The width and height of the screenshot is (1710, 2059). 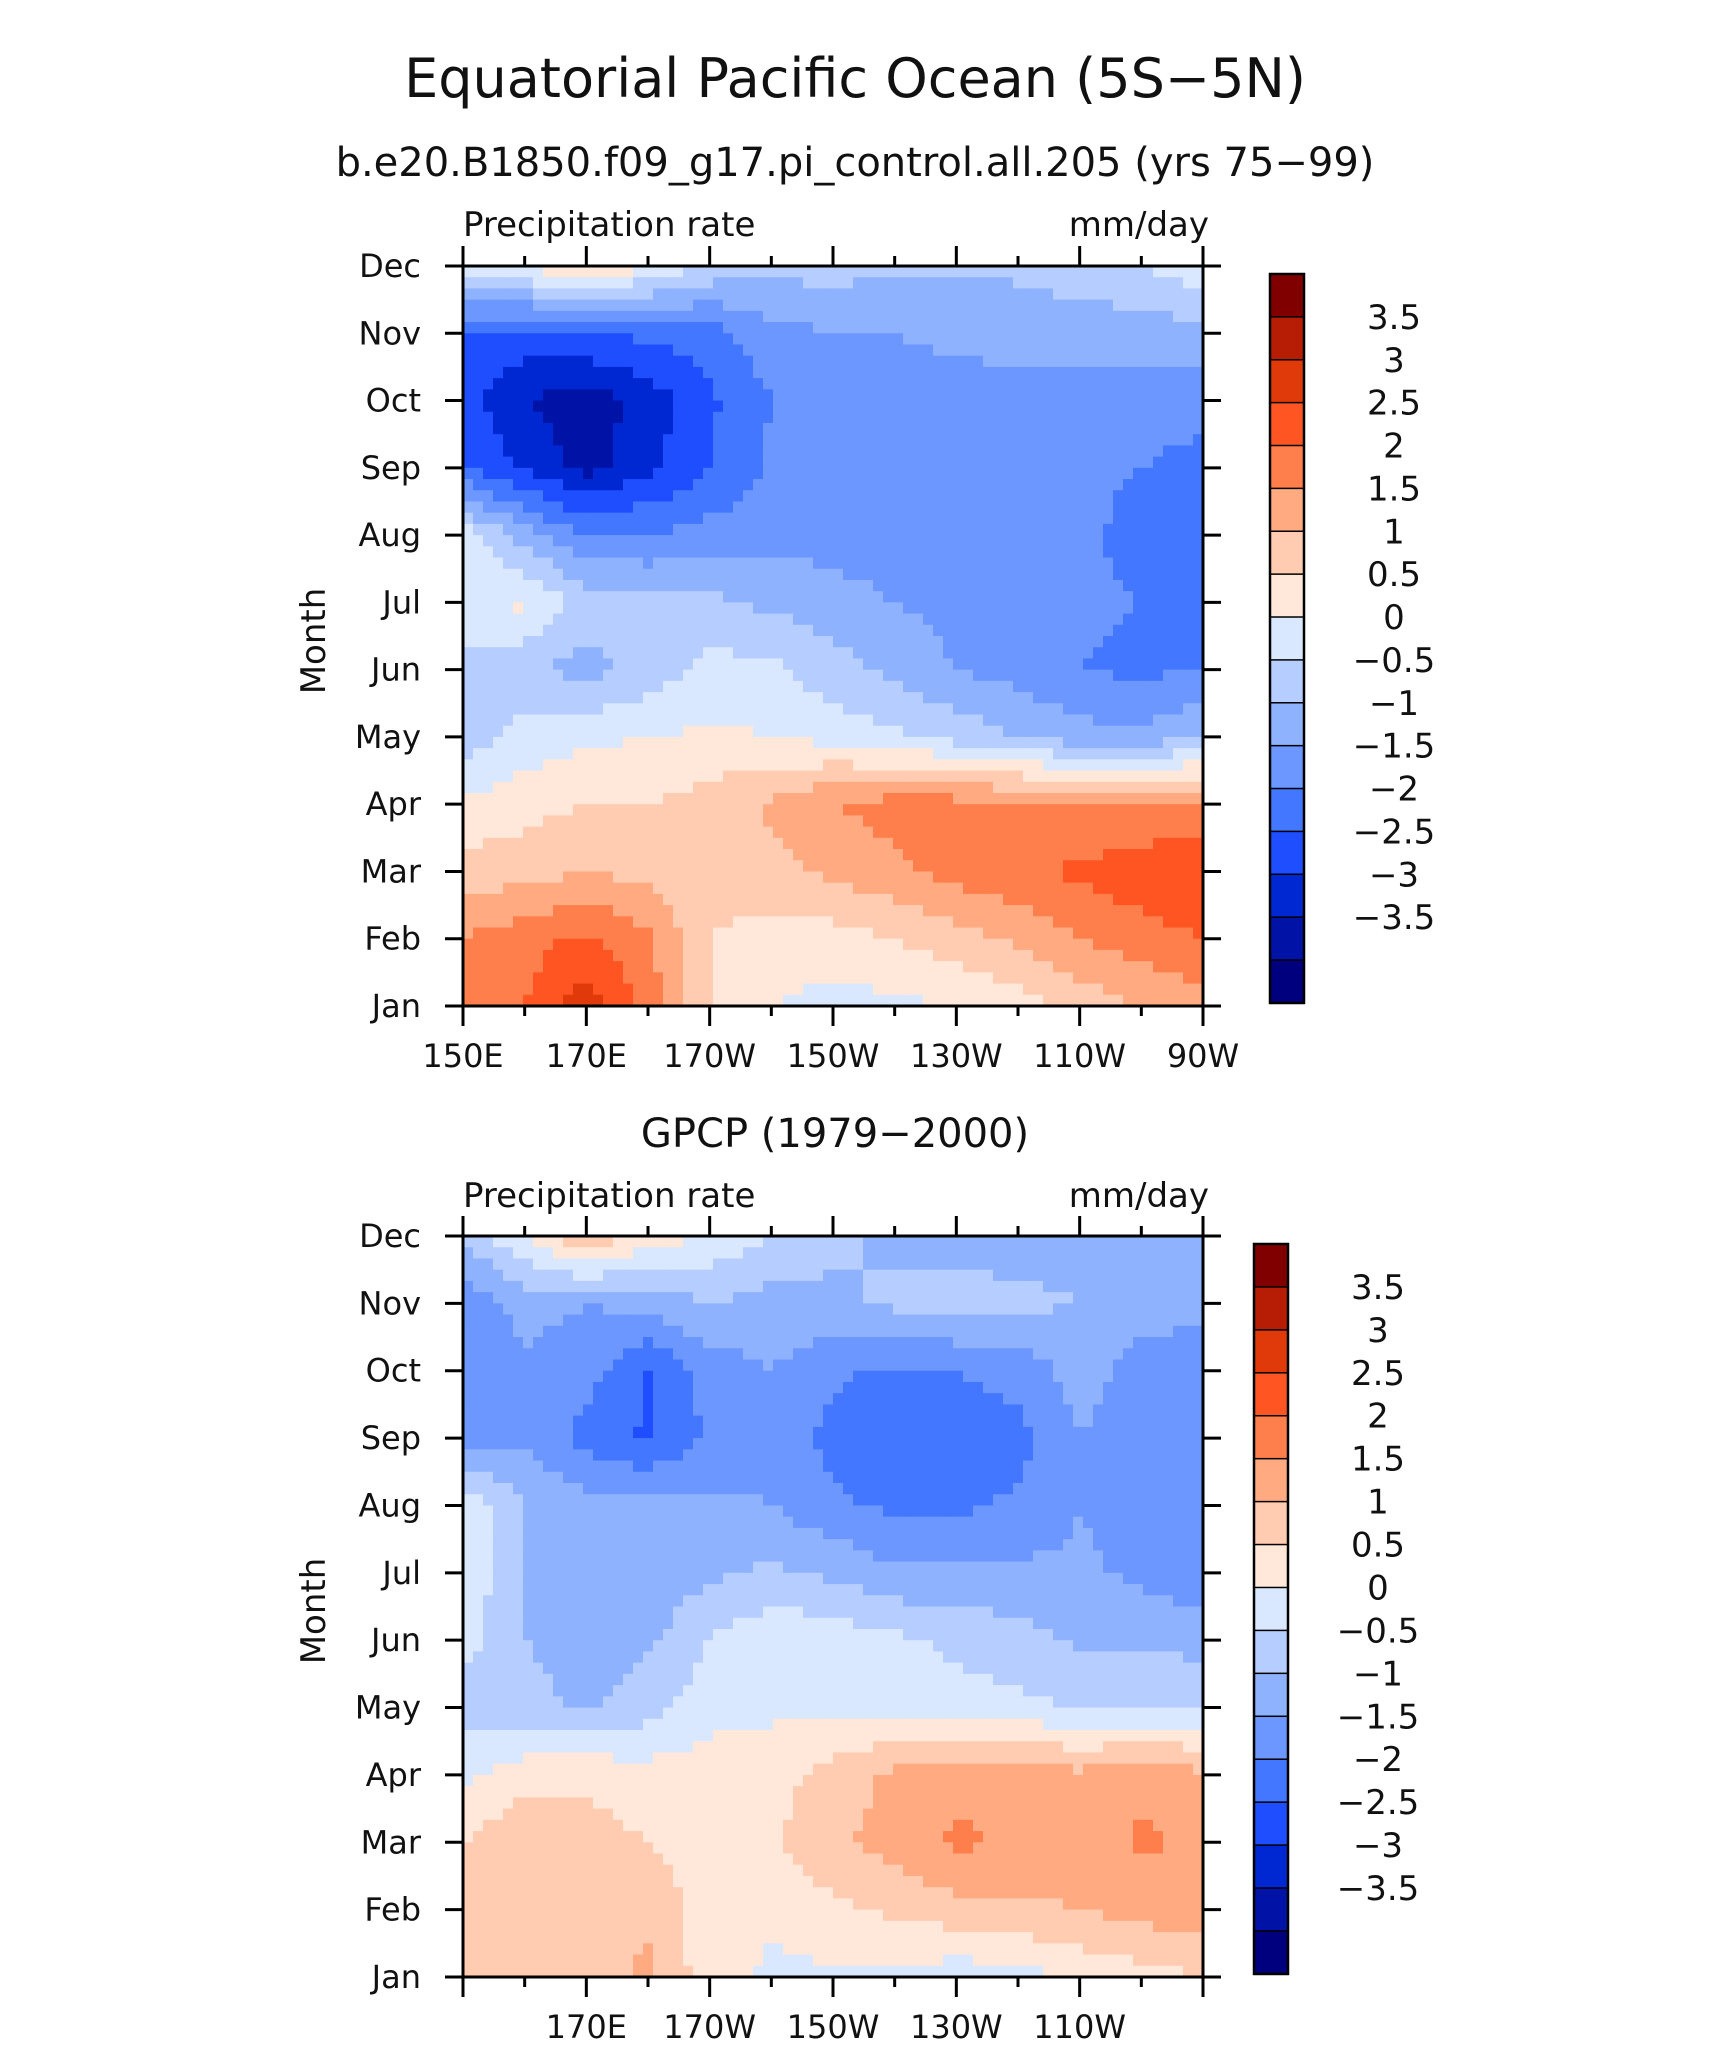 I want to click on colorbar-label: −1, so click(x=1394, y=704).